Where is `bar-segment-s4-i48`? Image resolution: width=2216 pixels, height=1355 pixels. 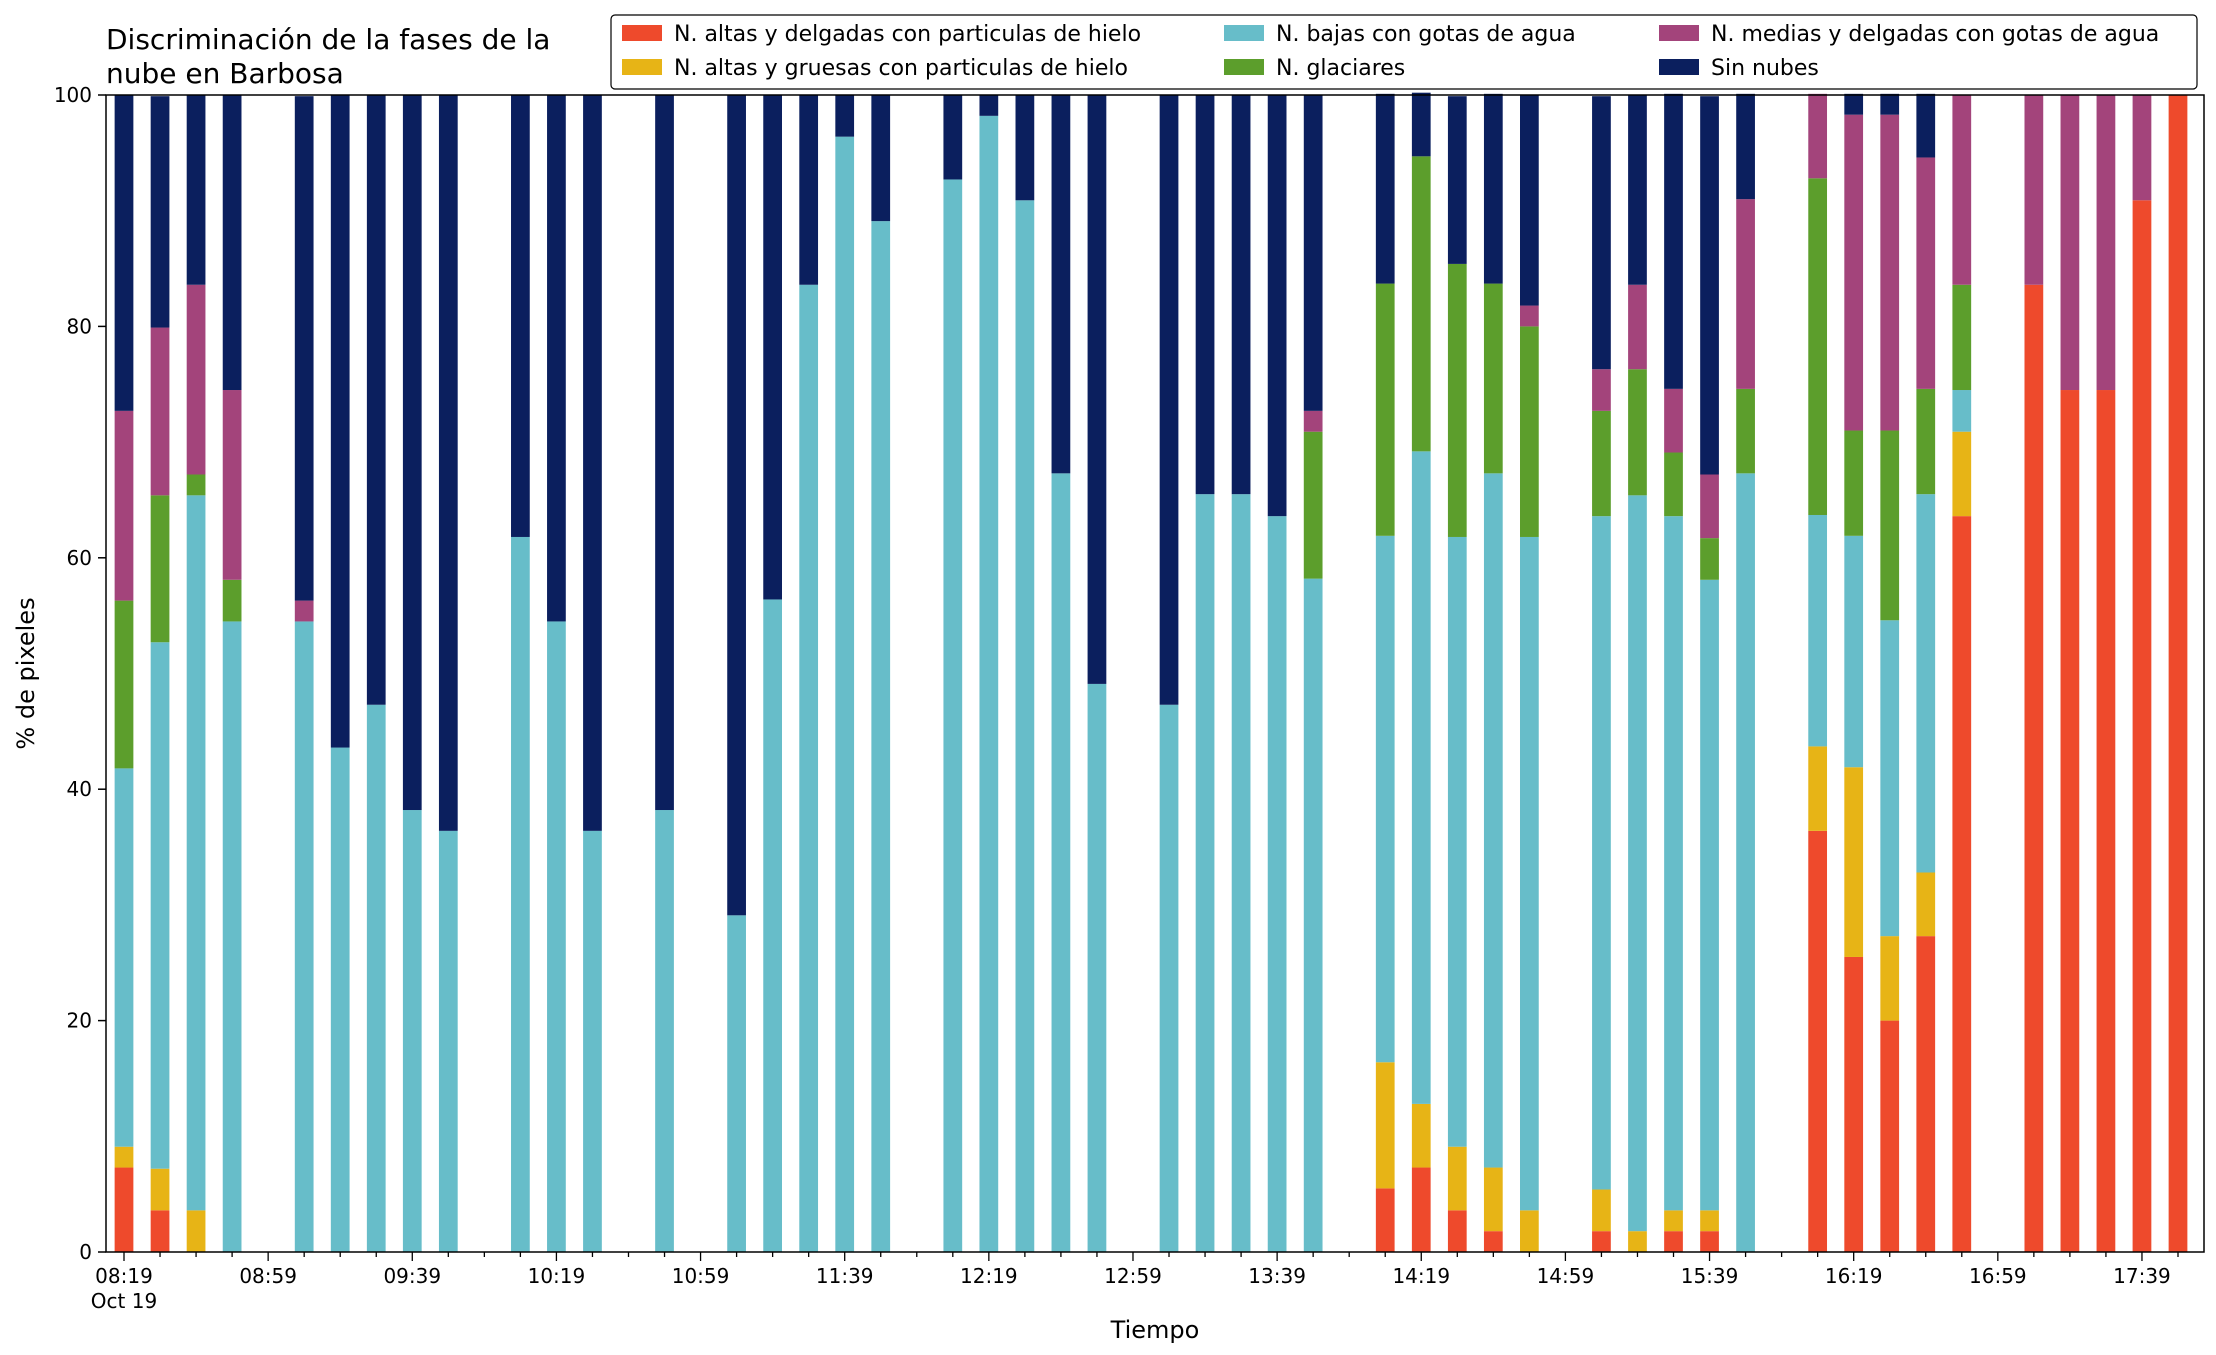
bar-segment-s4-i48 is located at coordinates (1854, 272).